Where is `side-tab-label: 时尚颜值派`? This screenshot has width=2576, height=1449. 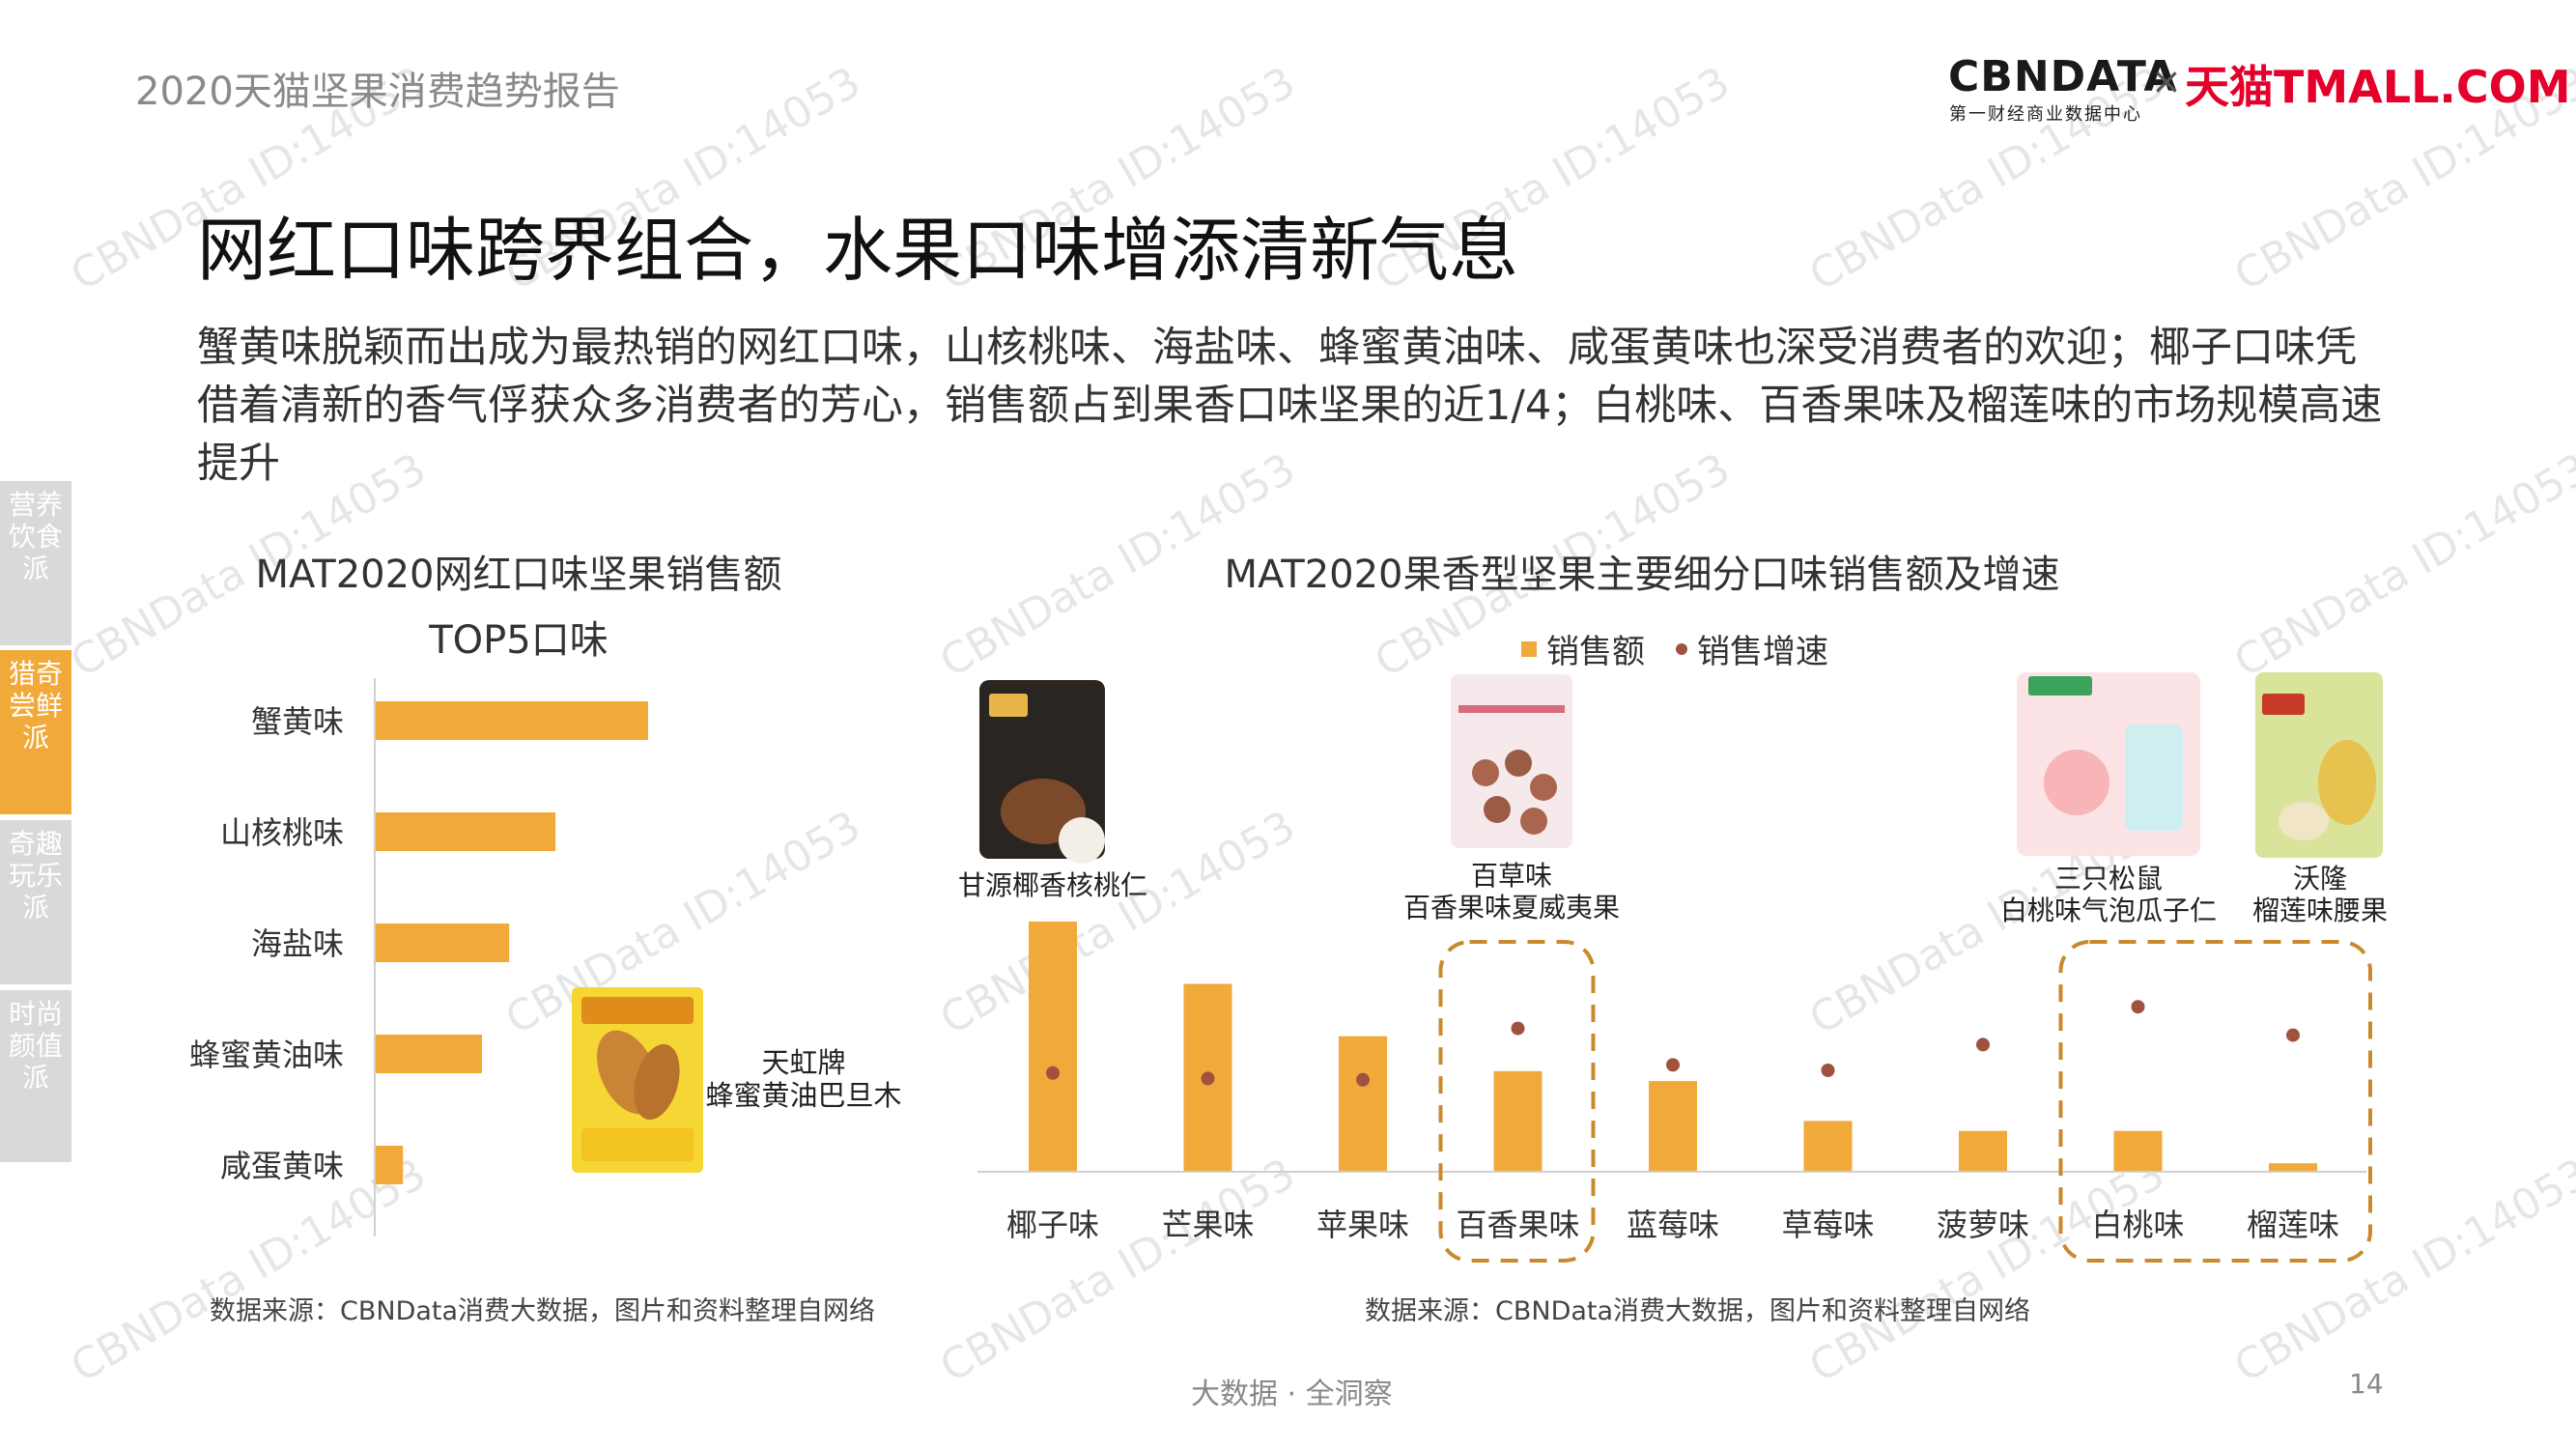
side-tab-label: 时尚颜值派 is located at coordinates (35, 1046).